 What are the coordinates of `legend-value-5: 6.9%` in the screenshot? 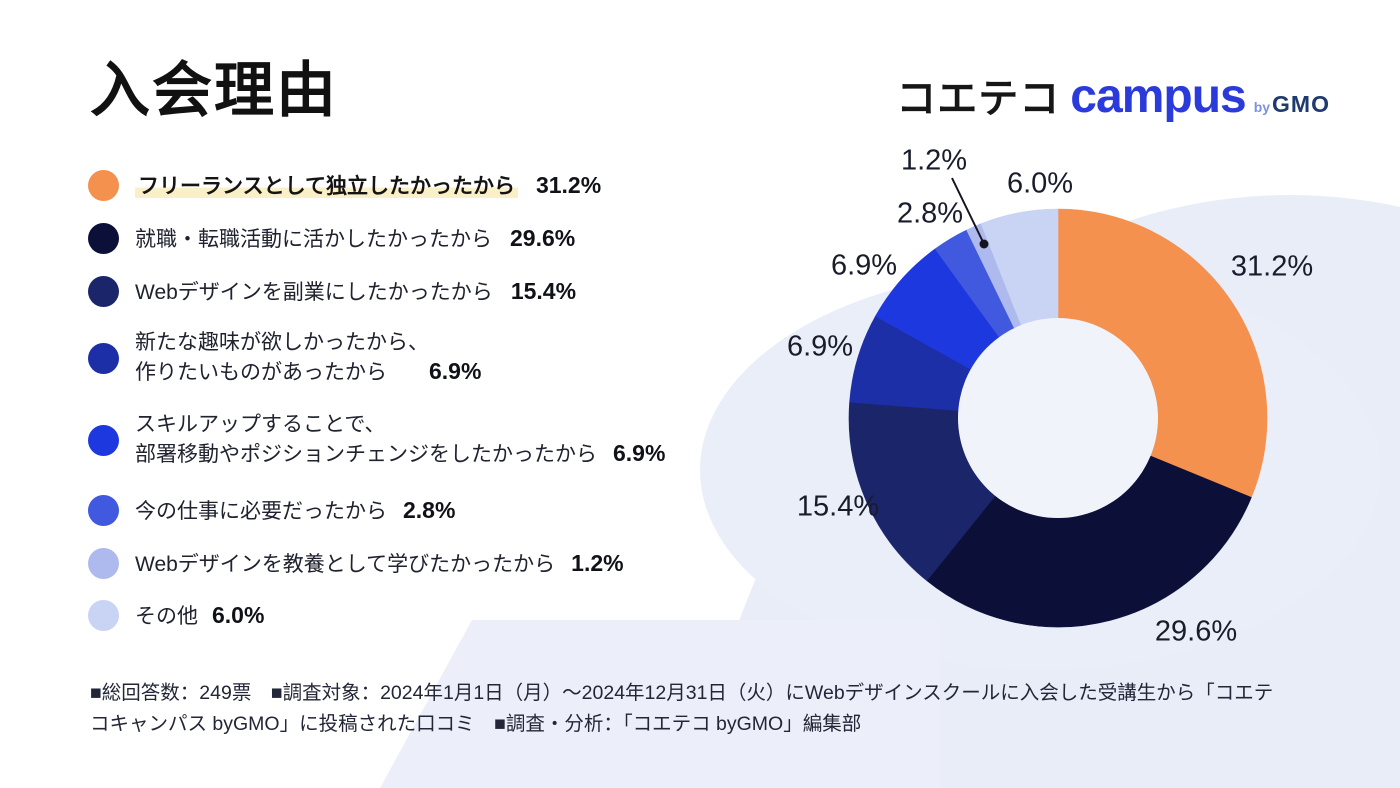 It's located at (639, 453).